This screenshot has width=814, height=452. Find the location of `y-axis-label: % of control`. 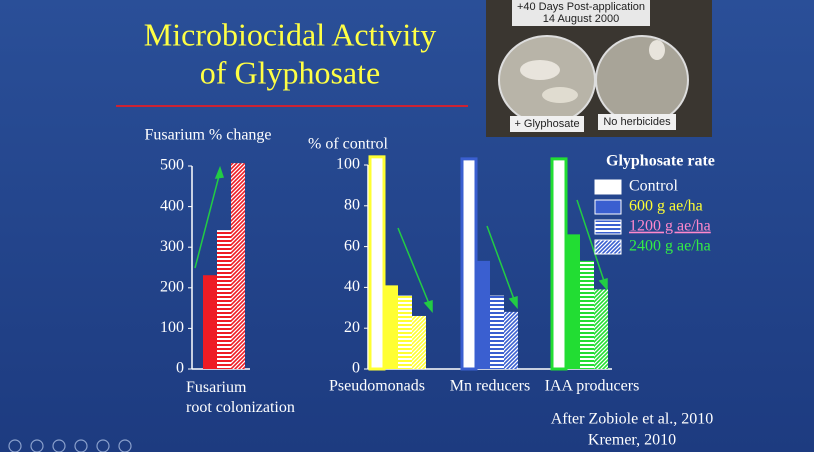

y-axis-label: % of control is located at coordinates (348, 144).